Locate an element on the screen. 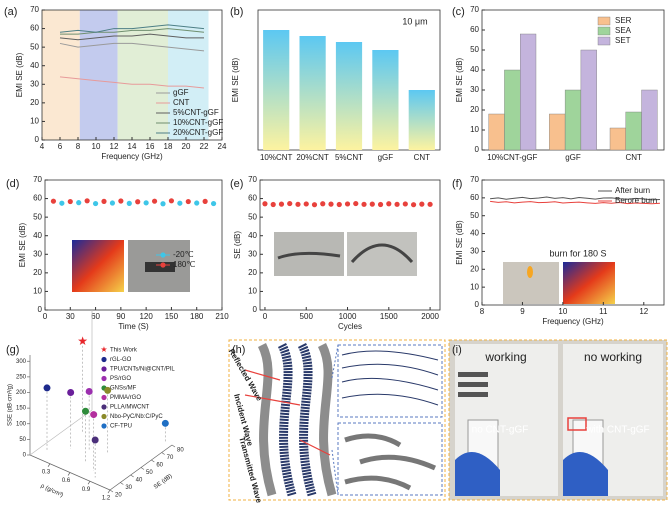 Image resolution: width=669 pixels, height=505 pixels. legend-label: -20℃ is located at coordinates (183, 254).